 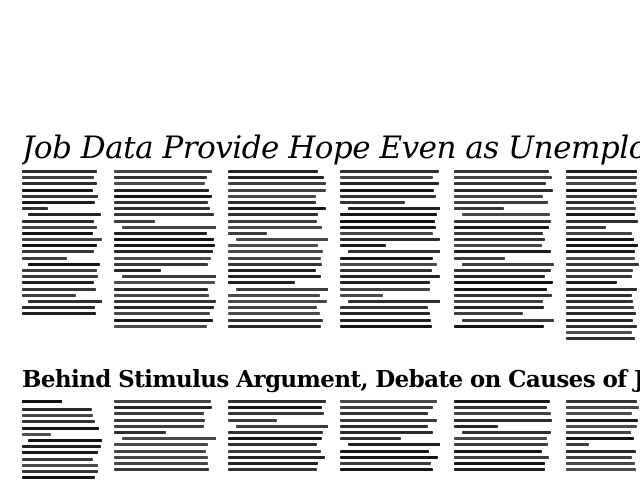 I want to click on byline, so click(x=42, y=401).